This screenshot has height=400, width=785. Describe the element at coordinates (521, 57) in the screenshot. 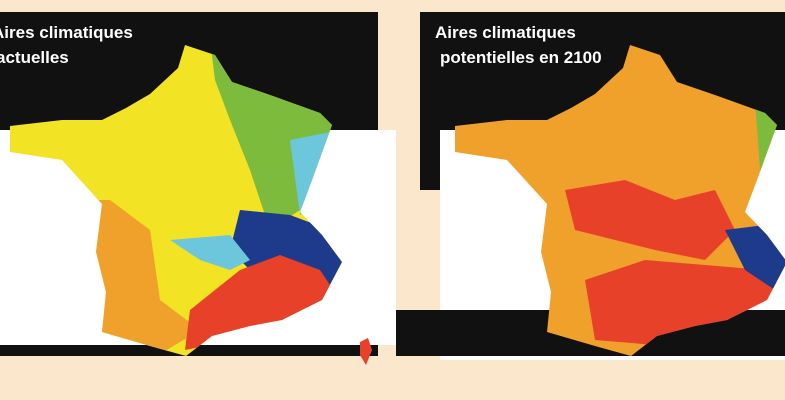

I see `right-title-2: potentielles en 2100` at that location.